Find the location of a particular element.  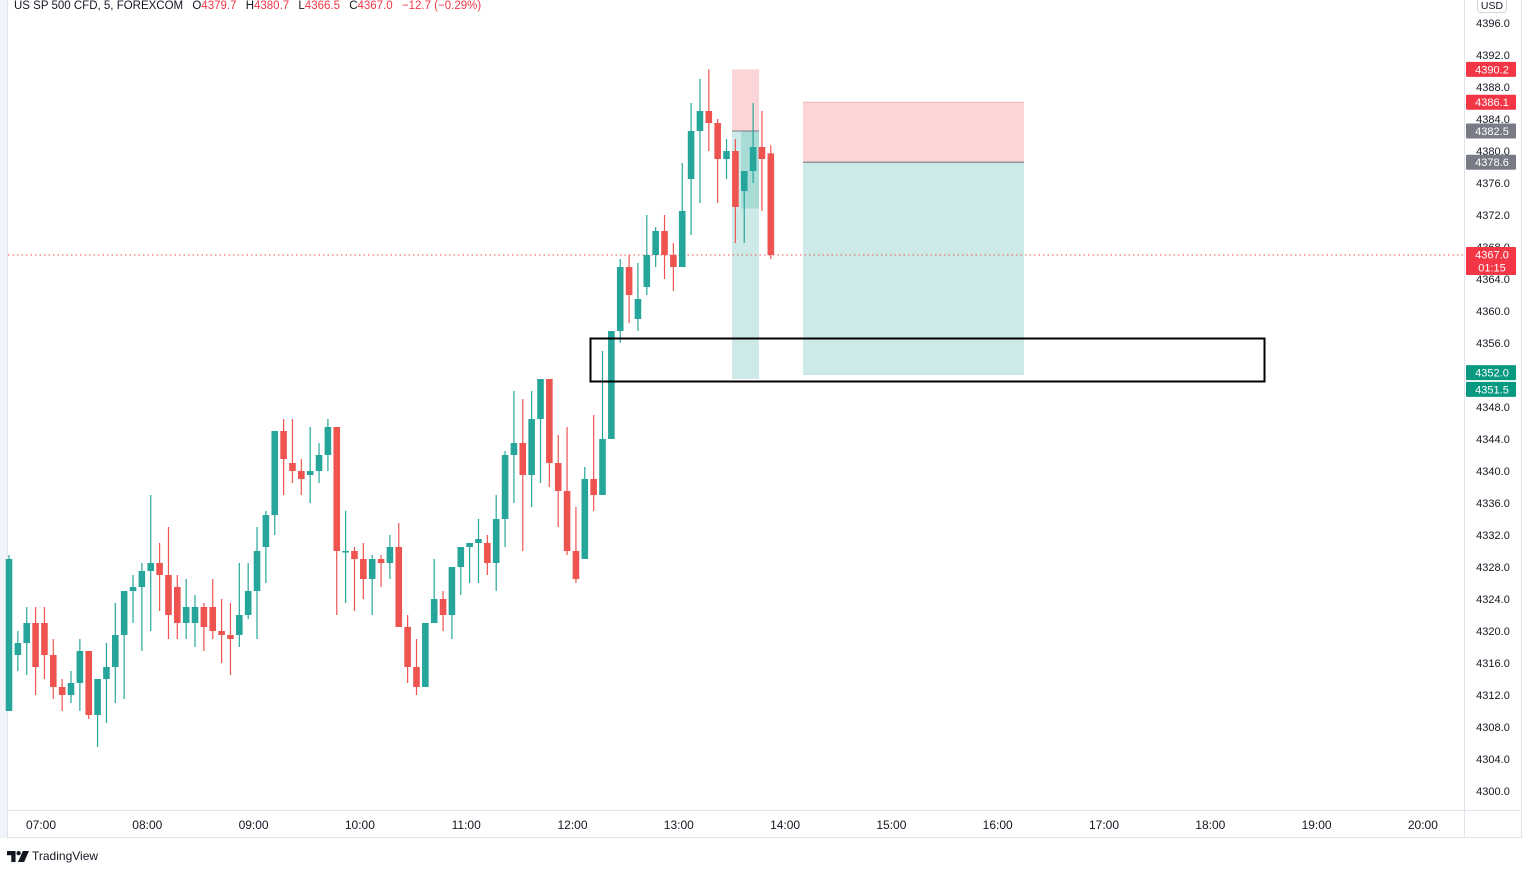

price-tick-label: 4384.0 is located at coordinates (1493, 120).